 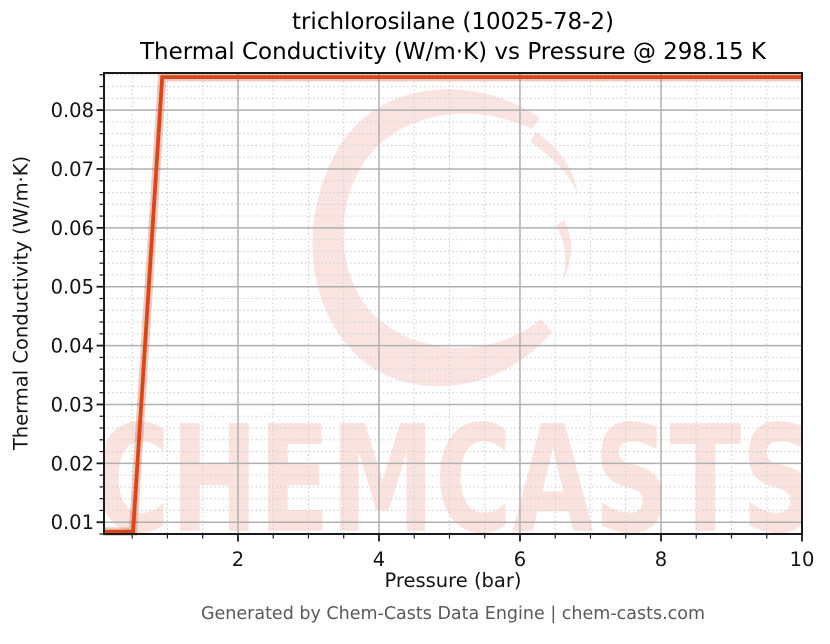 What do you see at coordinates (379, 559) in the screenshot?
I see `x-tick-label: 4` at bounding box center [379, 559].